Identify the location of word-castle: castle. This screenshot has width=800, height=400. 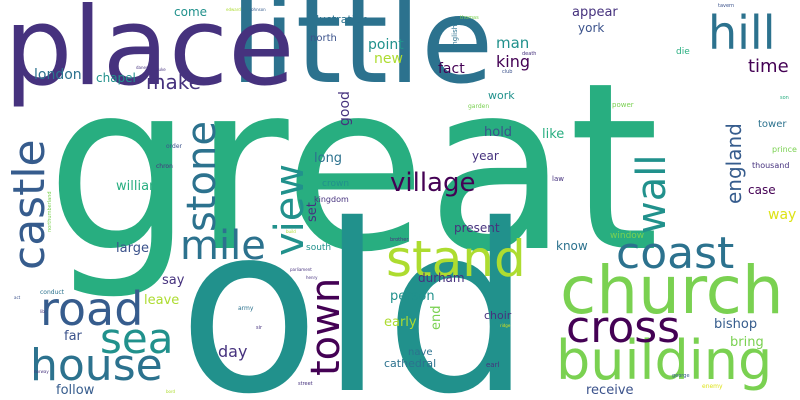
(29, 204).